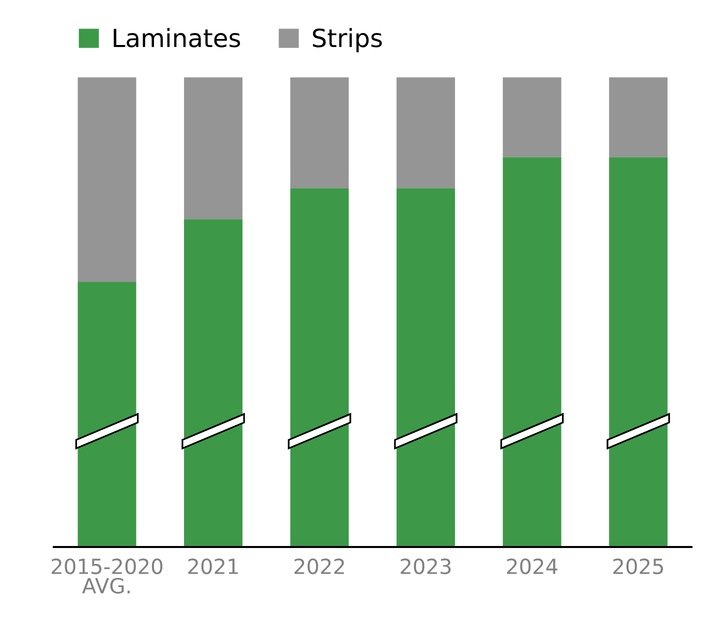 This screenshot has height=628, width=718. What do you see at coordinates (347, 40) in the screenshot?
I see `legend-label: Strips` at bounding box center [347, 40].